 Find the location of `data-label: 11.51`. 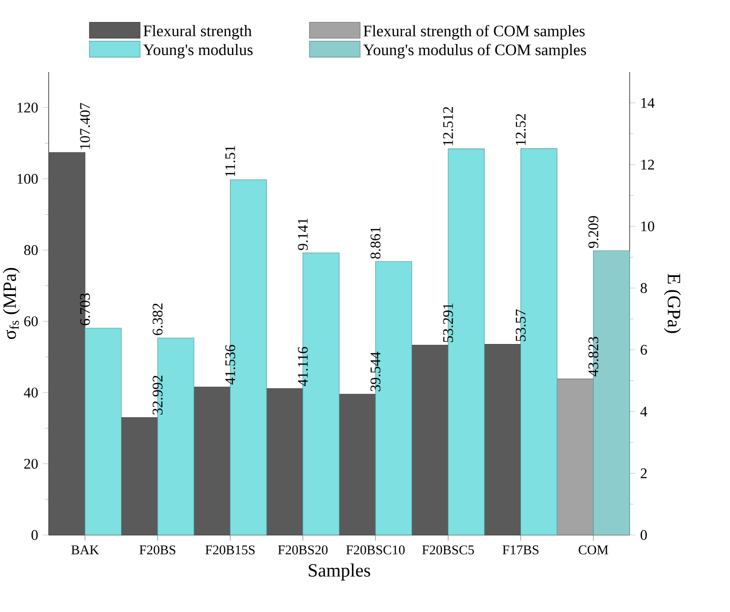

data-label: 11.51 is located at coordinates (230, 161).